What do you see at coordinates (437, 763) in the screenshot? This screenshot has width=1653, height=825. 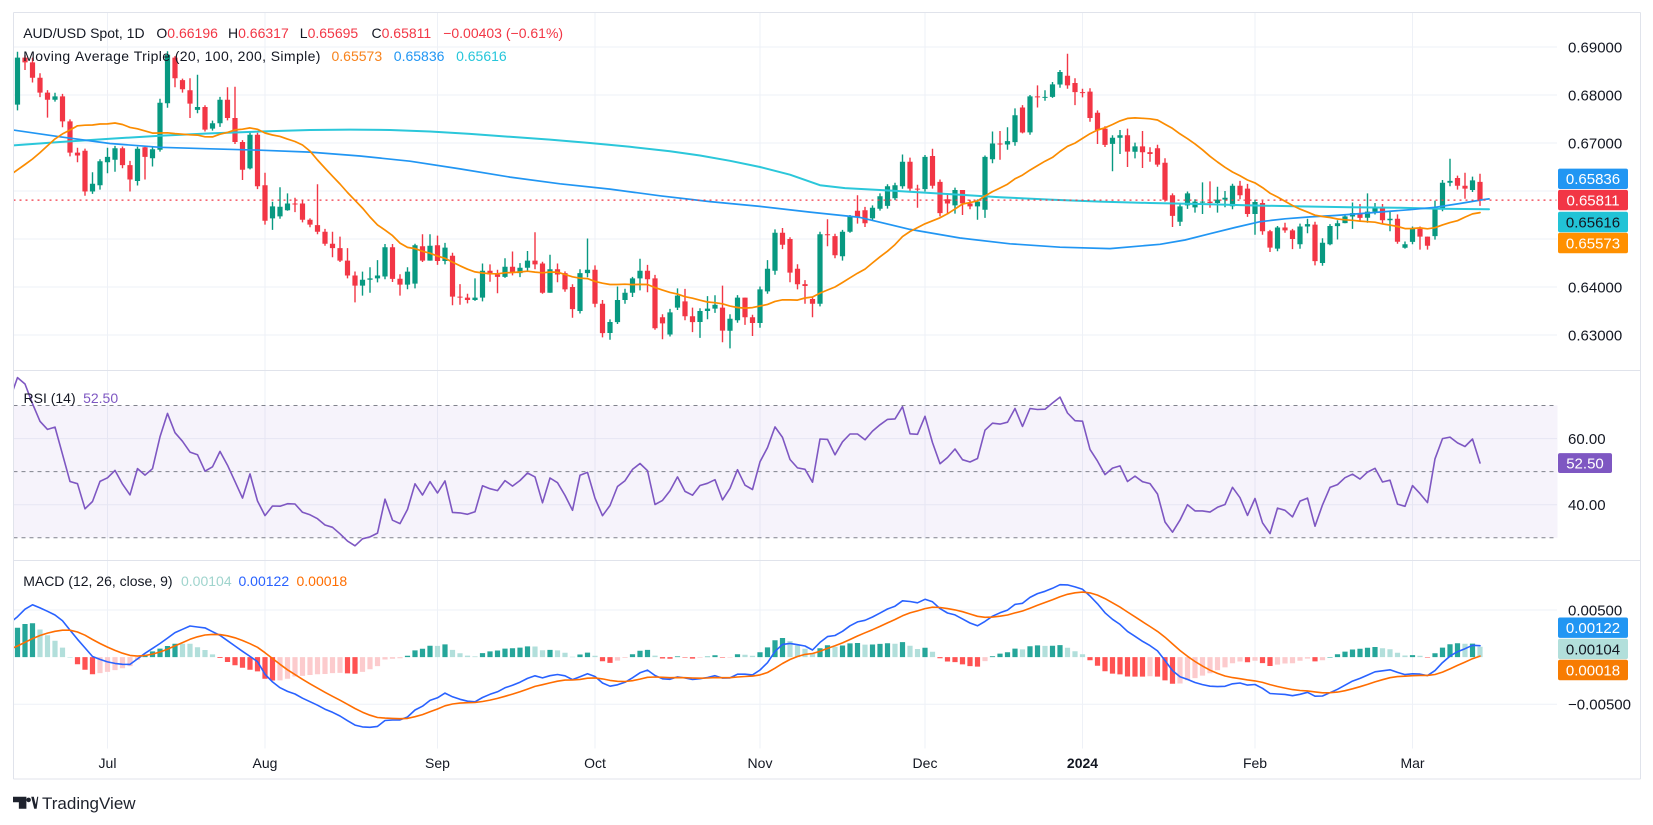 I see `svg-text: Sep` at bounding box center [437, 763].